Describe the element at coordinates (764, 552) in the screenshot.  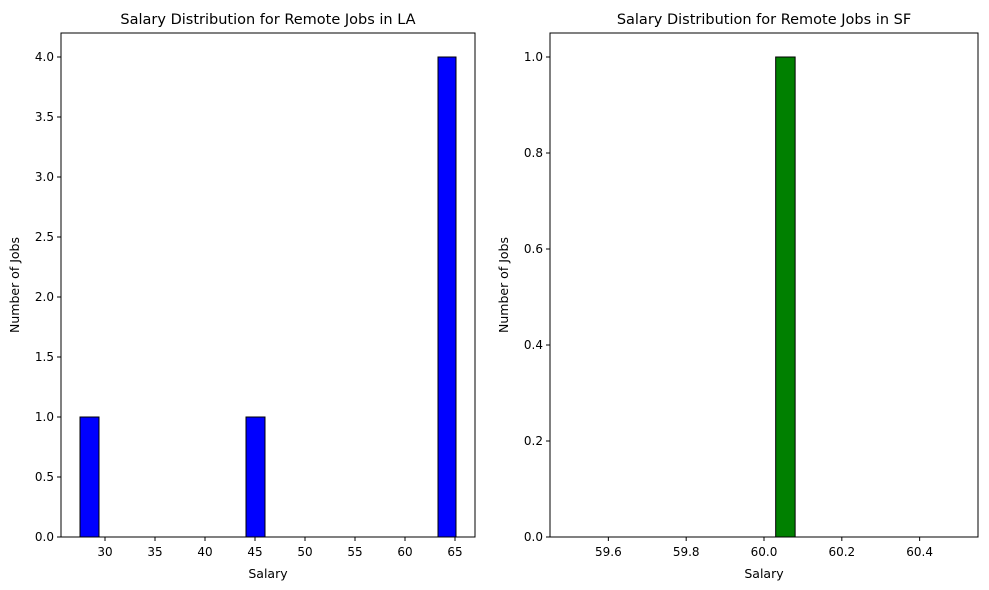
I see `x-tick-label: 60.0` at that location.